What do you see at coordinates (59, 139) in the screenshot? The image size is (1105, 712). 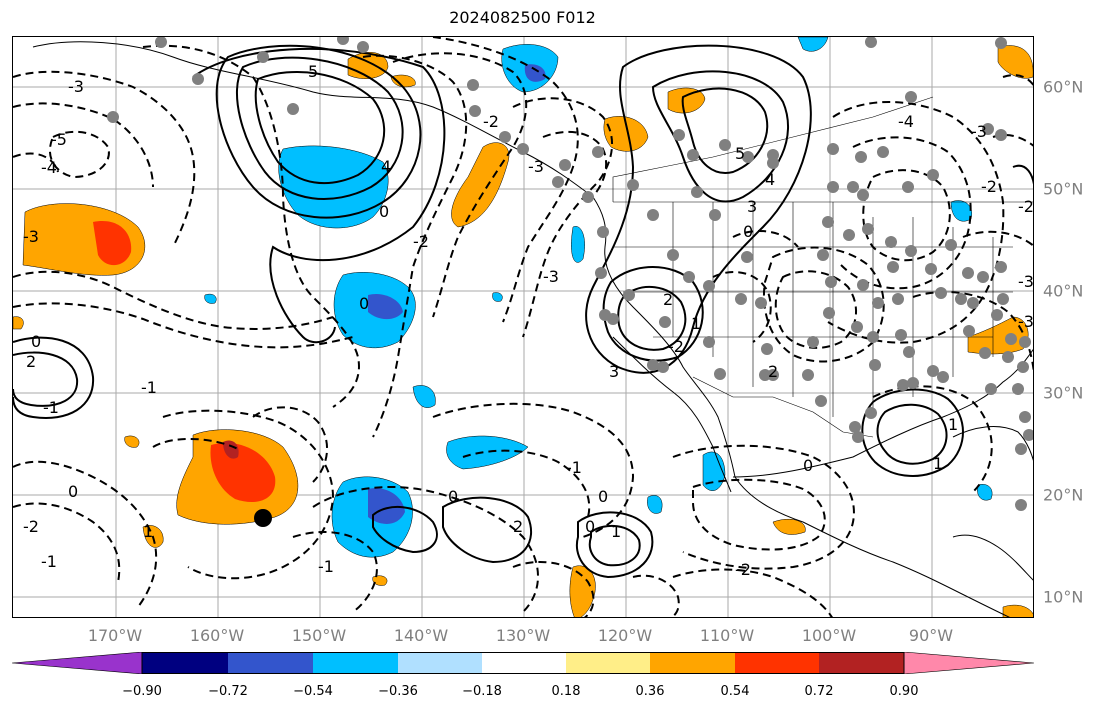 I see `contour-label: -5` at bounding box center [59, 139].